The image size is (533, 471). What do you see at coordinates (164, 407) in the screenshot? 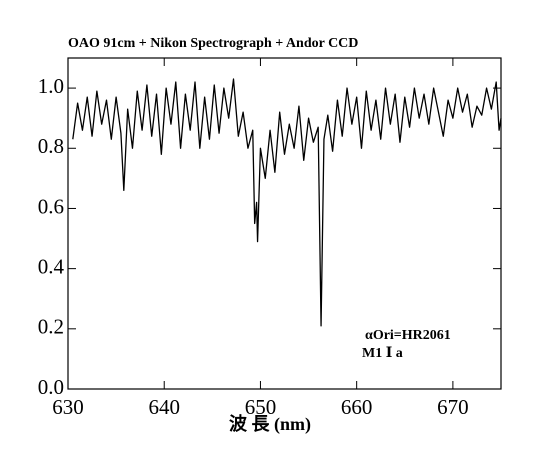
I see `x-tick-label: 640` at bounding box center [164, 407].